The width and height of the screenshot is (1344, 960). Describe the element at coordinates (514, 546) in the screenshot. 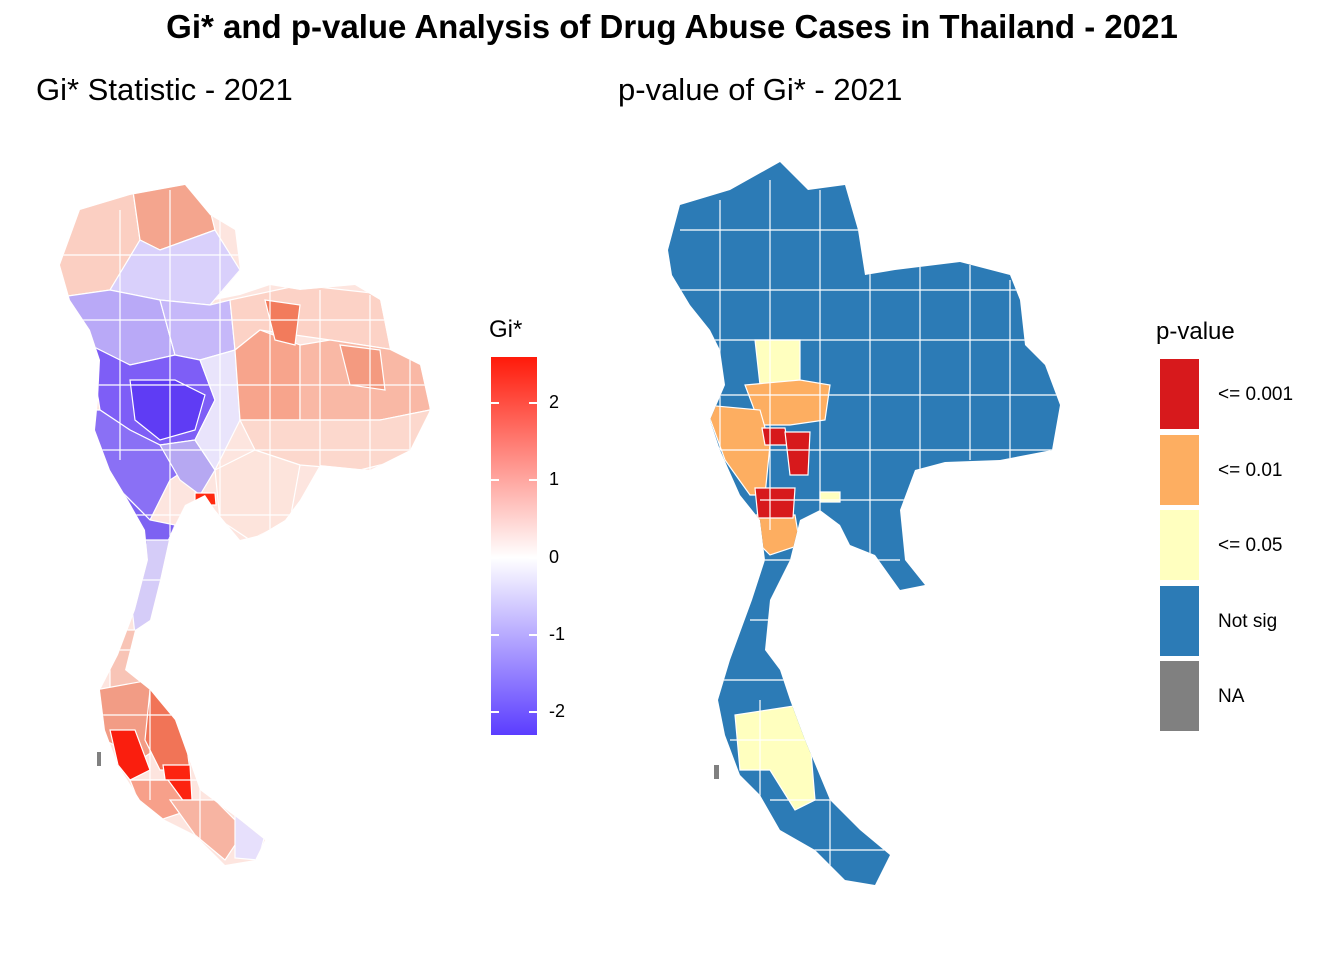

I see `gi-colorbar` at that location.